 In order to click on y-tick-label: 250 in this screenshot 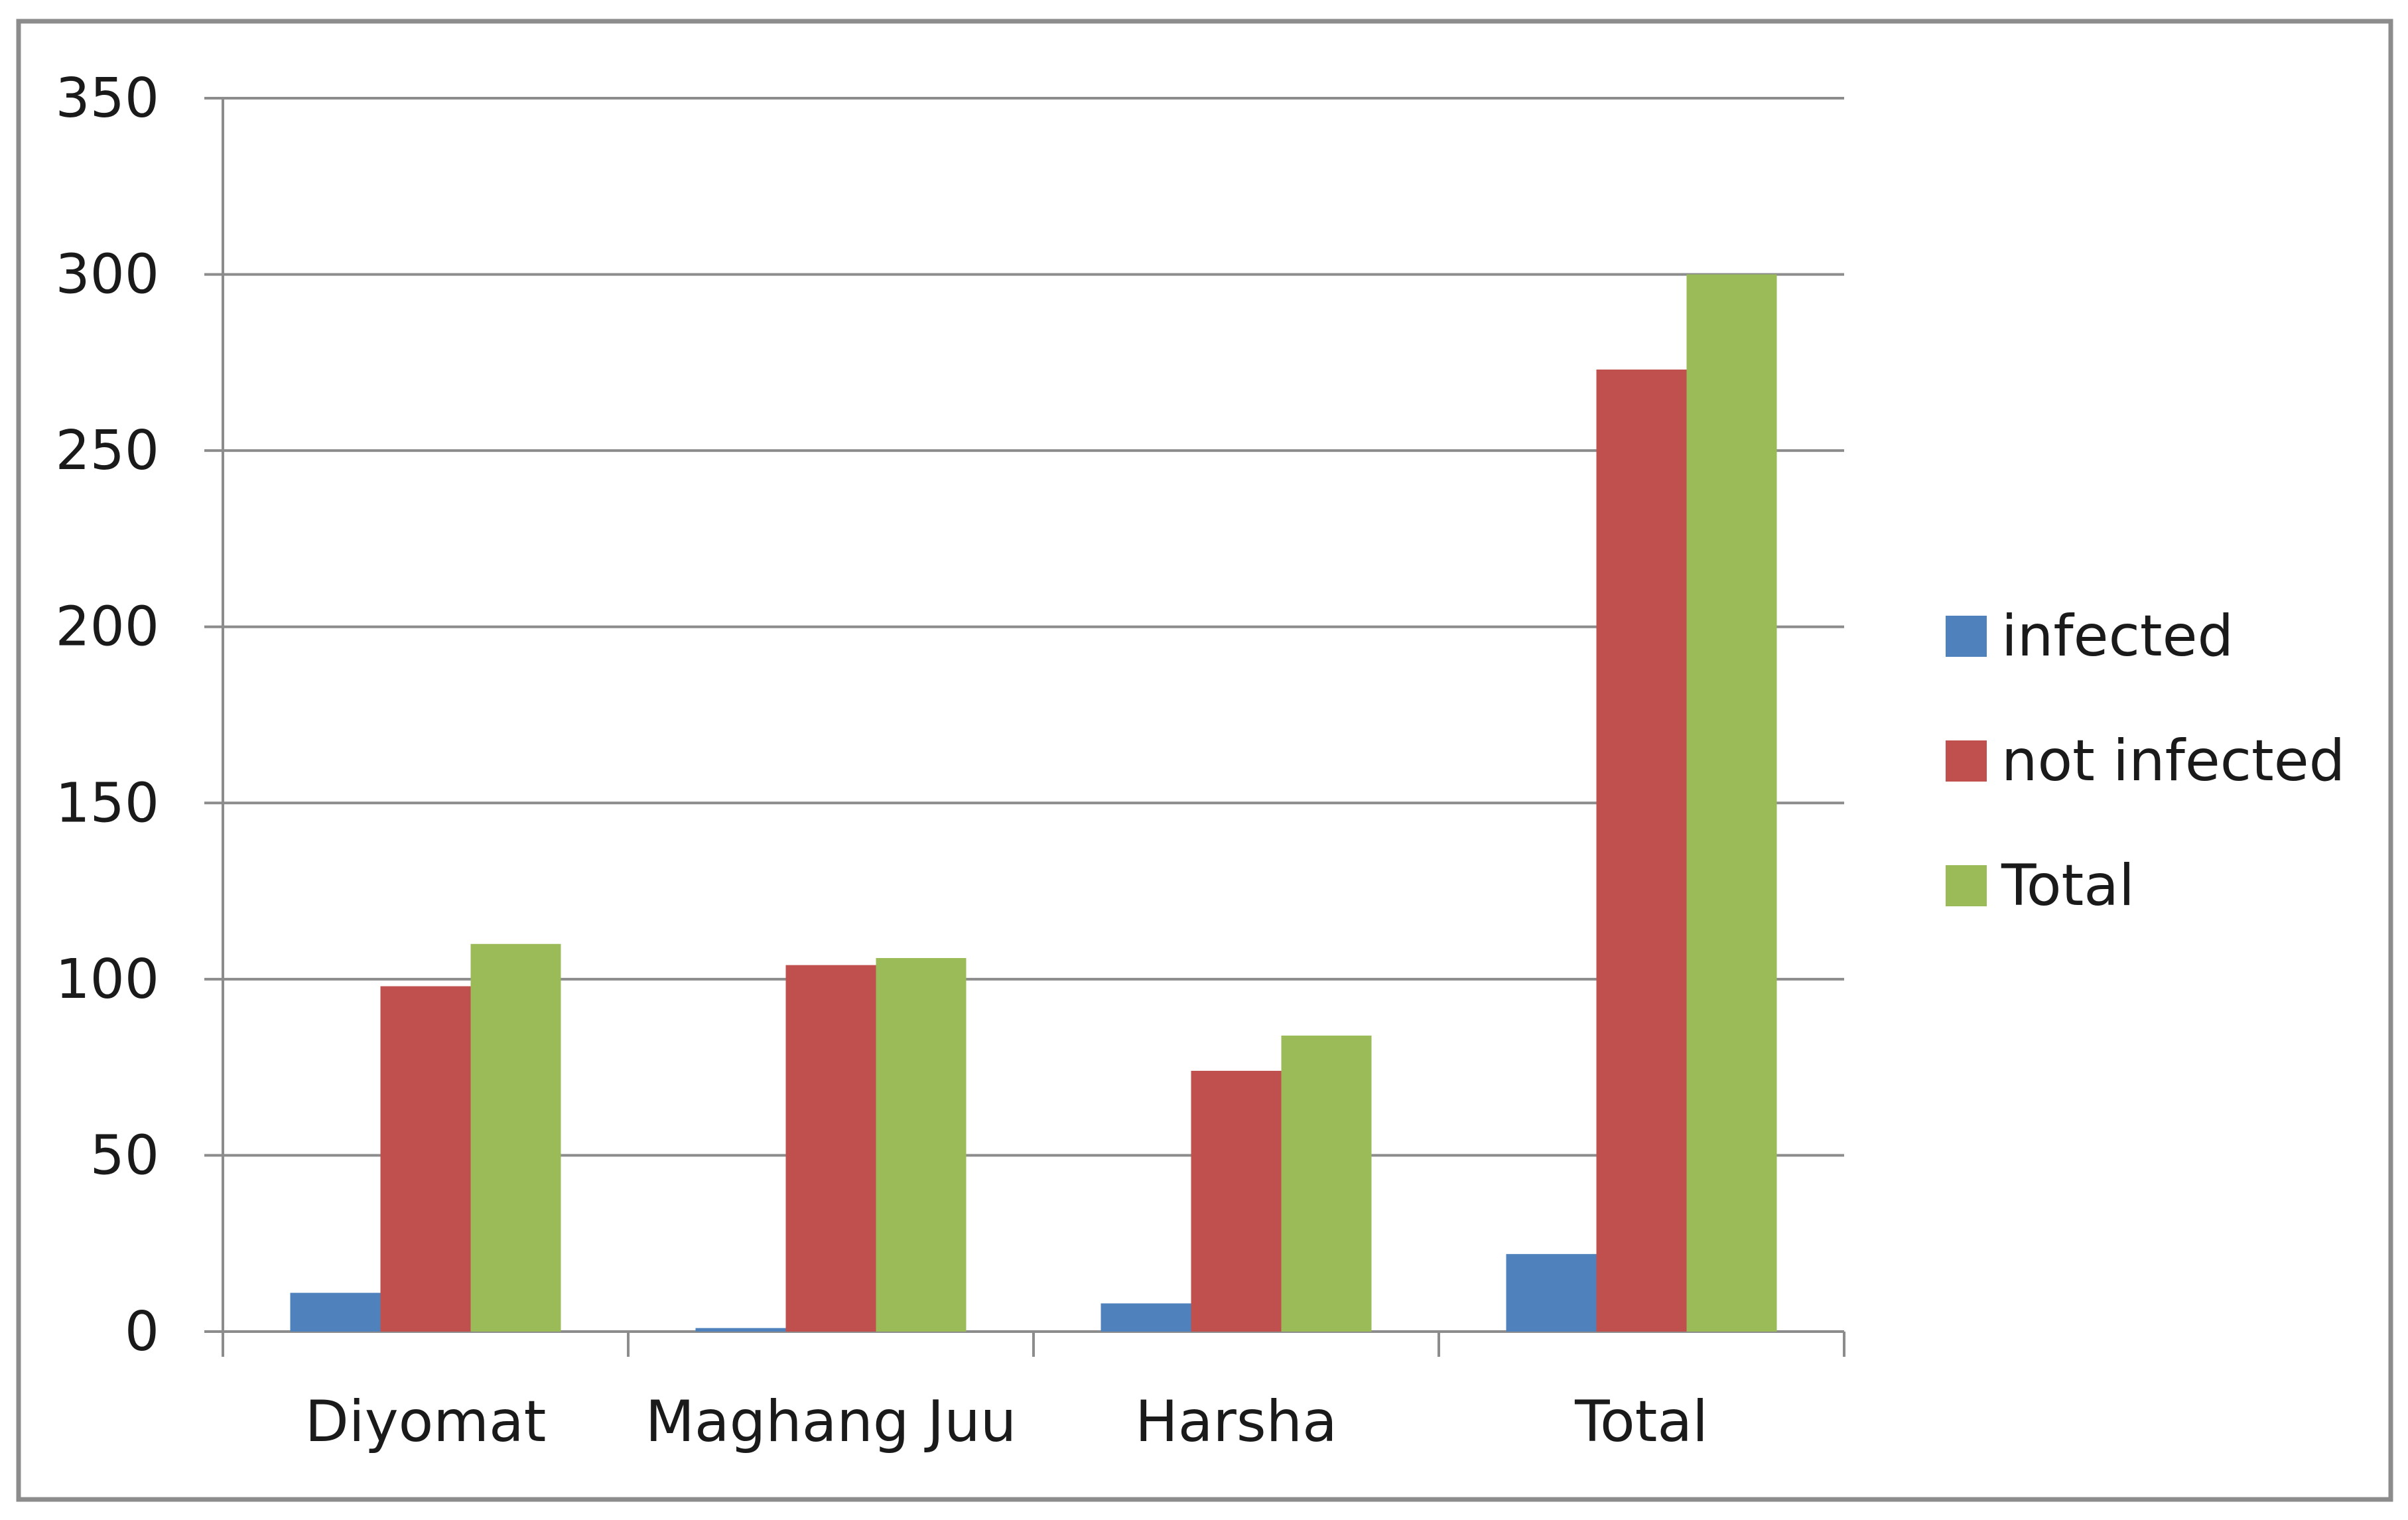, I will do `click(107, 450)`.